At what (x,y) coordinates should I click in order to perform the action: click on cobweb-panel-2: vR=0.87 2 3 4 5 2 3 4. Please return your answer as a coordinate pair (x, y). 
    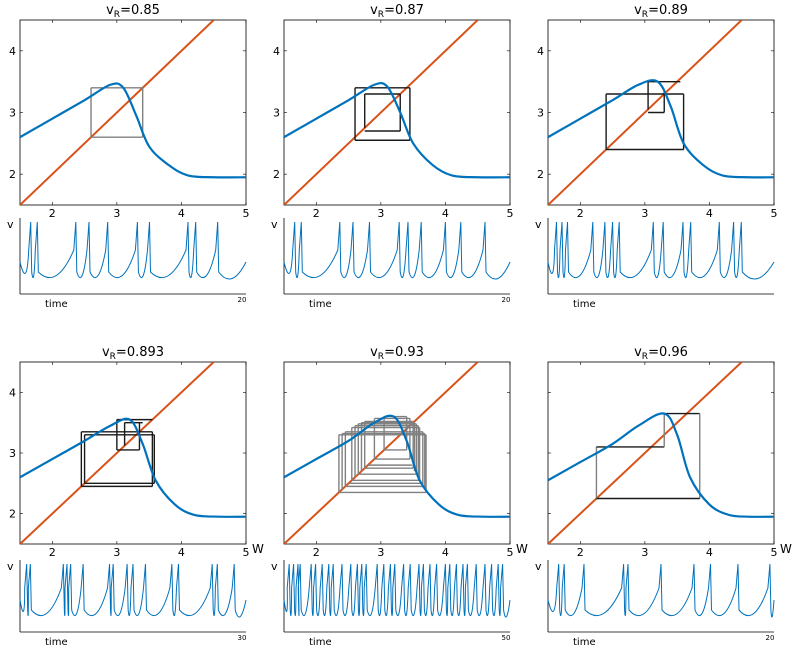
    Looking at the image, I should click on (393, 111).